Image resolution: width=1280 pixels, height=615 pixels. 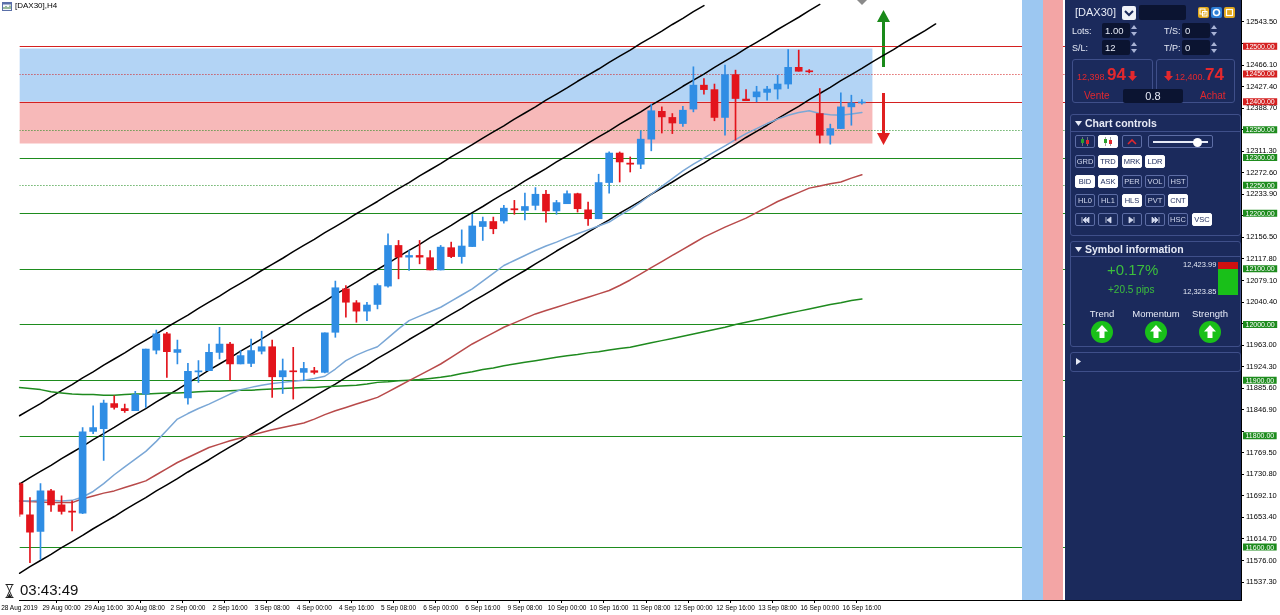 I want to click on annotation: 12,398.94, so click(x=1101, y=75).